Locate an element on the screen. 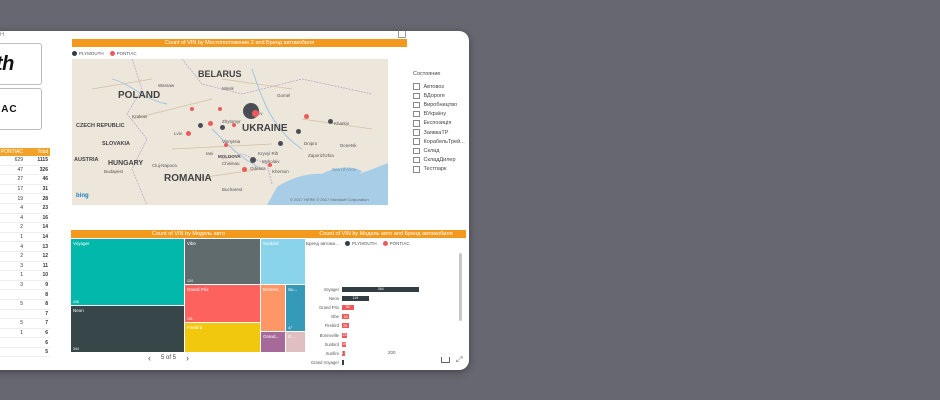 This screenshot has width=940, height=400. treemap-tile-sunbird: Sunbird is located at coordinates (283, 261).